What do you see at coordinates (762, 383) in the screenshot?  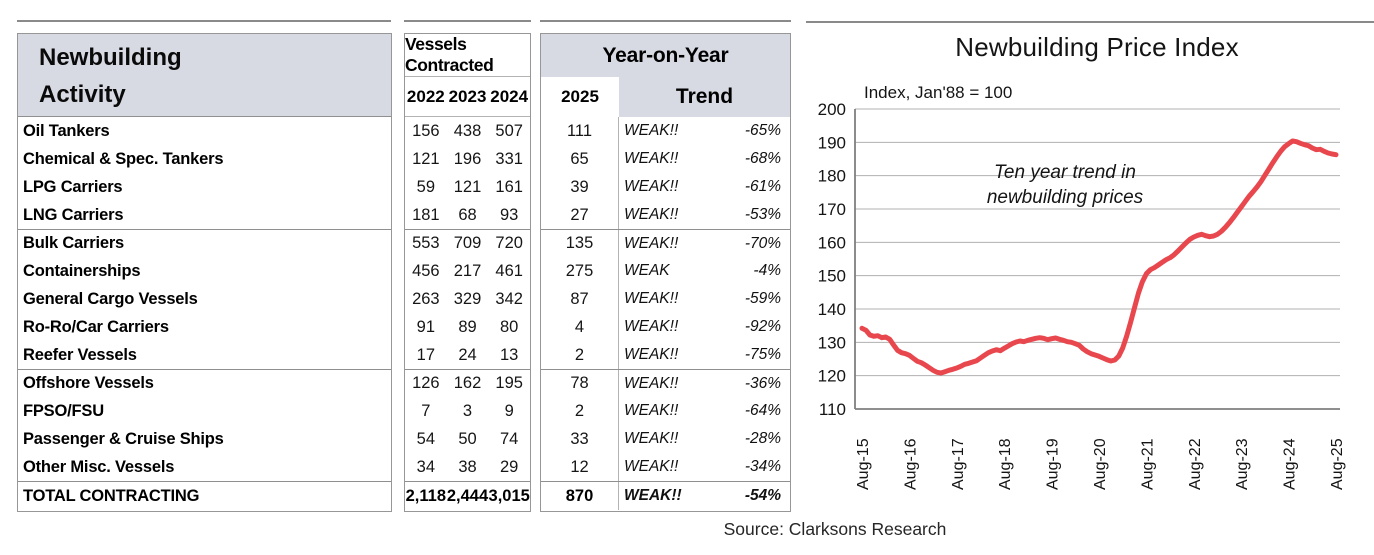 I see `trend-percent: -36%` at bounding box center [762, 383].